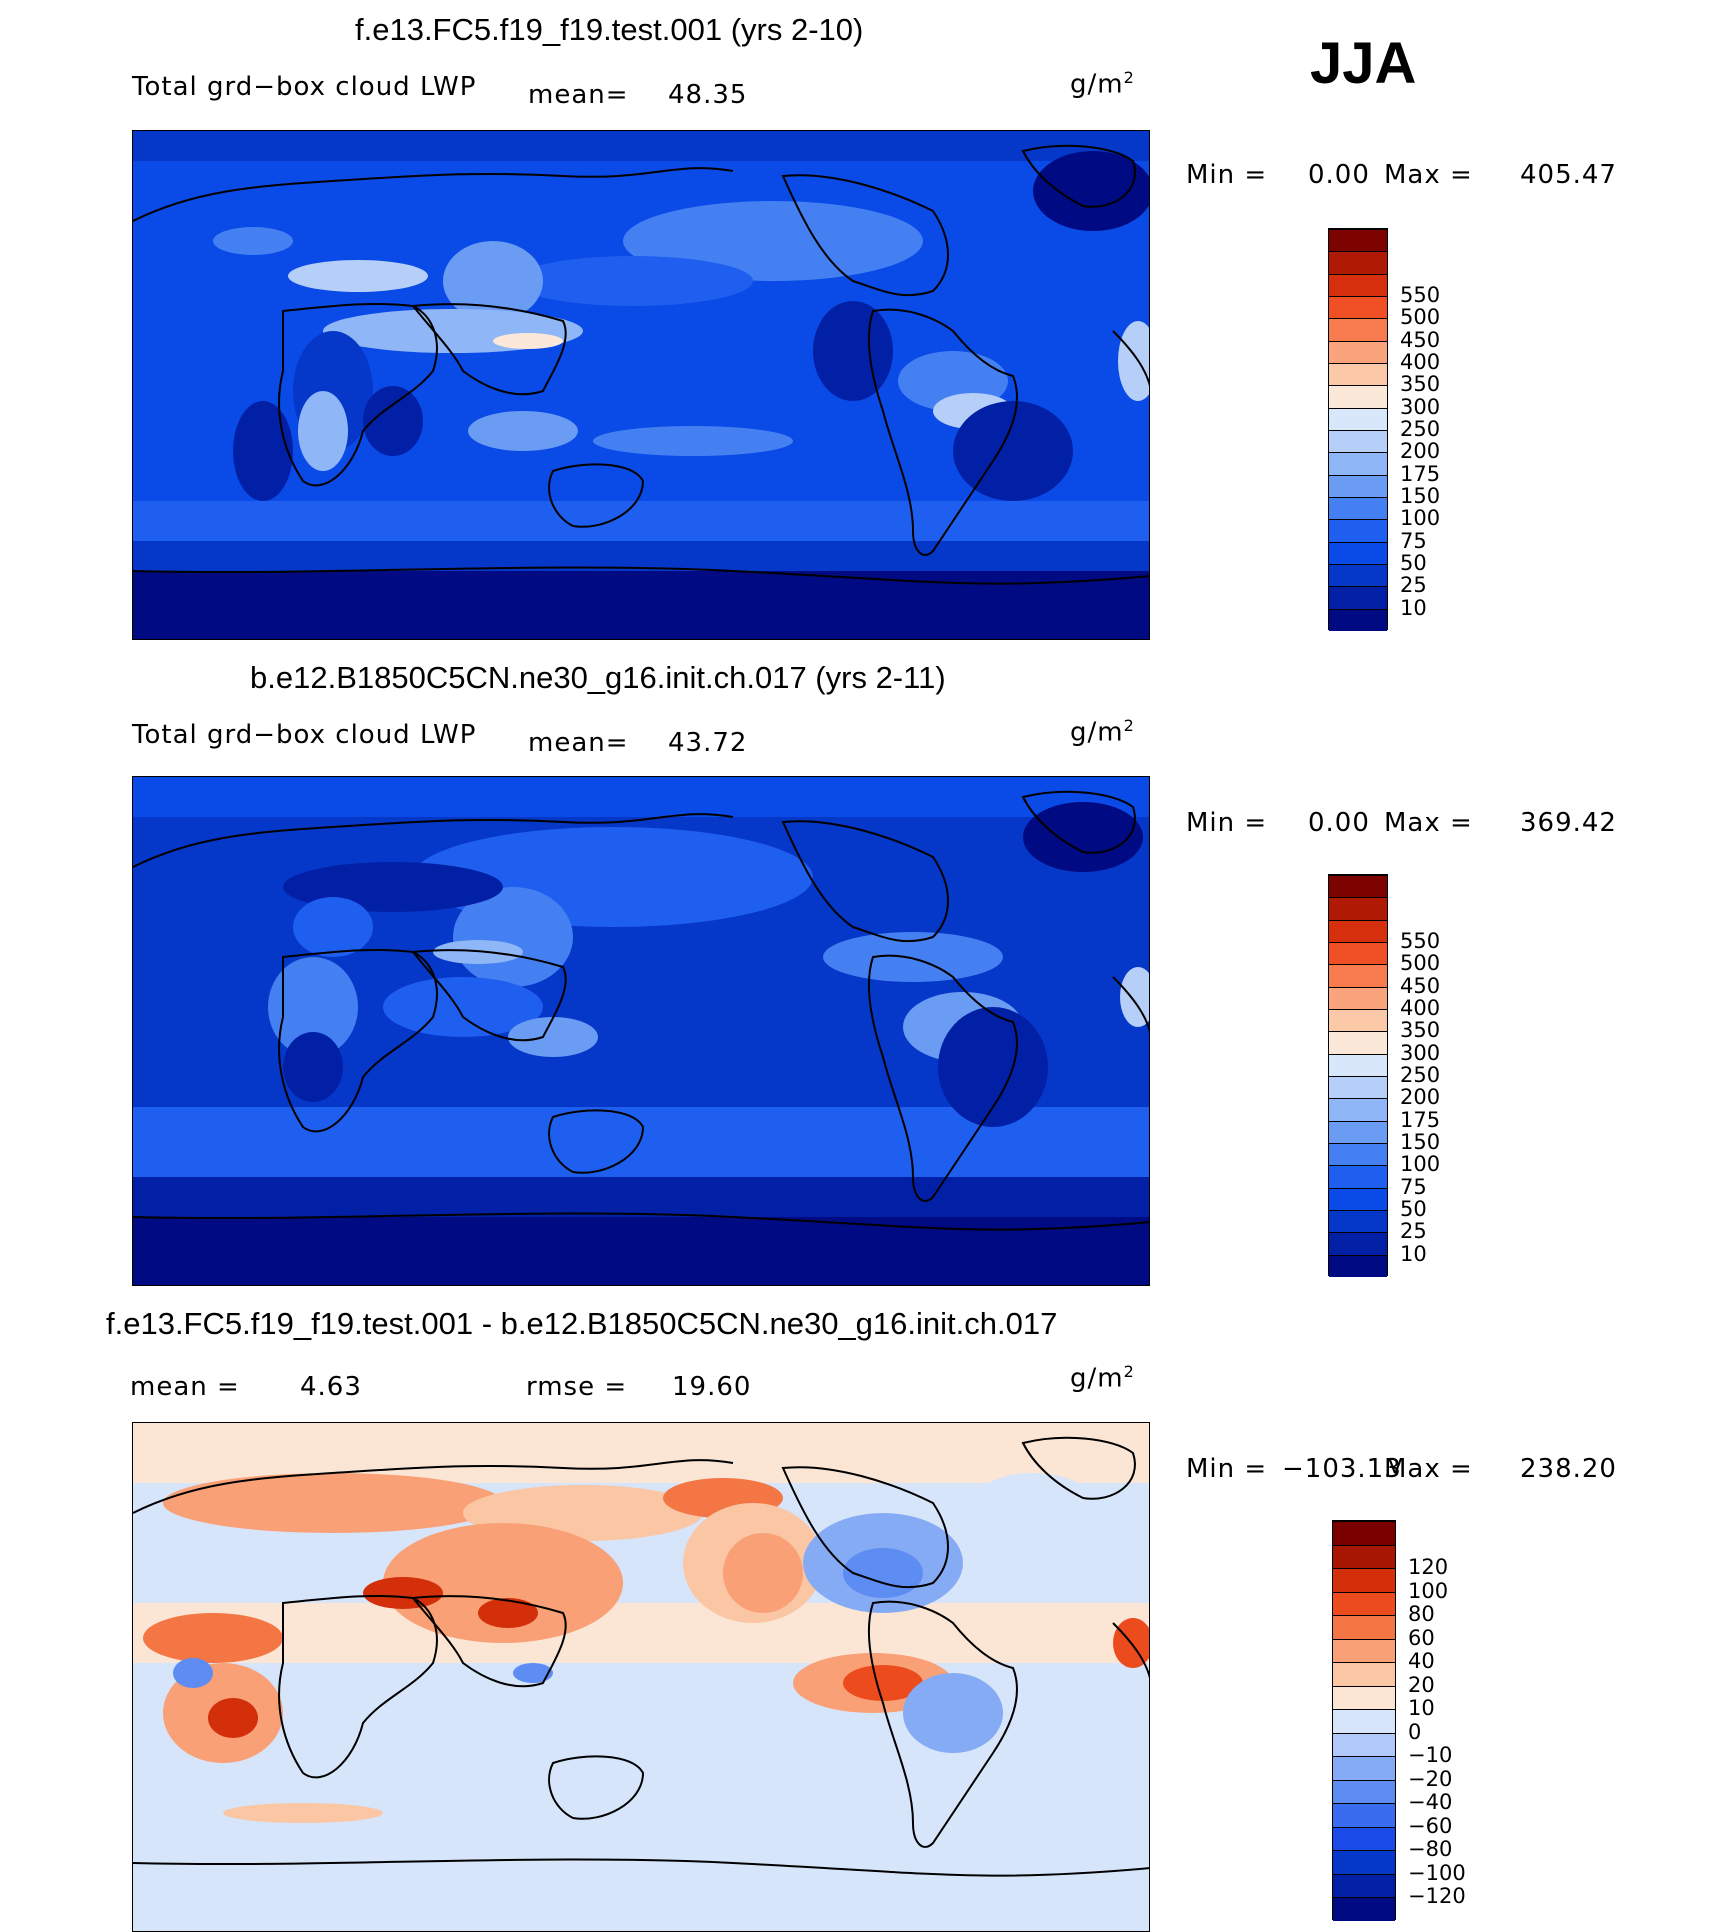 The height and width of the screenshot is (1932, 1710). I want to click on colorbar-tick-label: 300, so click(1420, 406).